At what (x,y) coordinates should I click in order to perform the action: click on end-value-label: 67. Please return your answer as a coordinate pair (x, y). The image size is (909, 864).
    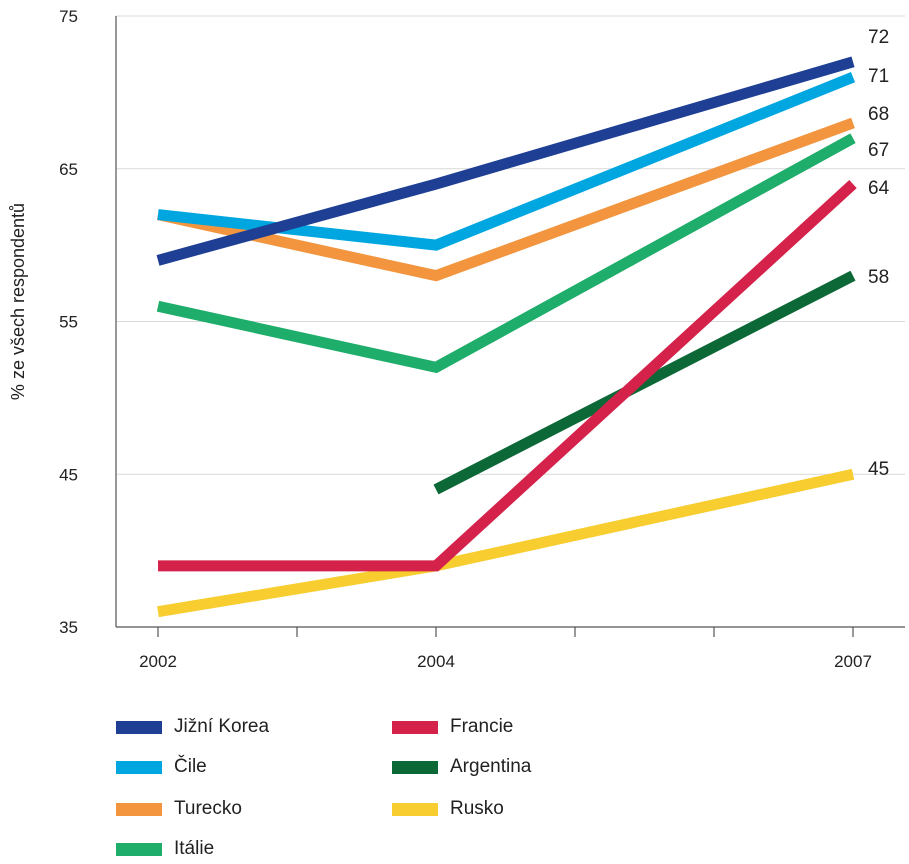
    Looking at the image, I should click on (878, 150).